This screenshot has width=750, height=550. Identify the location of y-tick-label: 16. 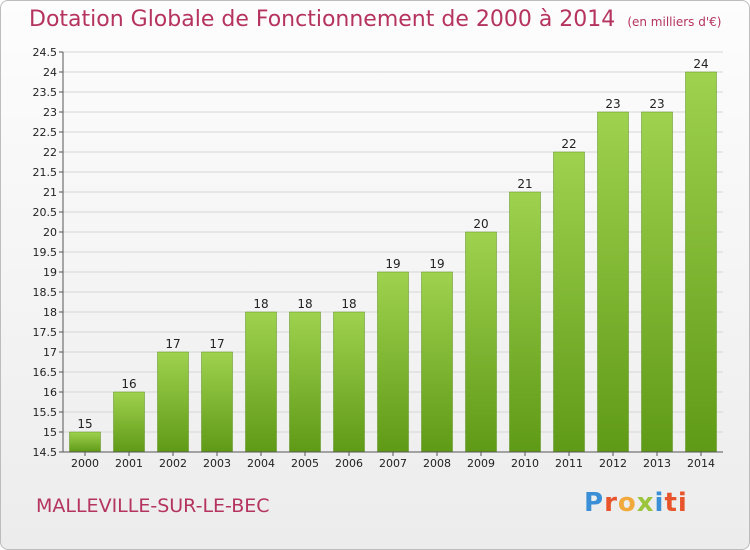
(50, 392).